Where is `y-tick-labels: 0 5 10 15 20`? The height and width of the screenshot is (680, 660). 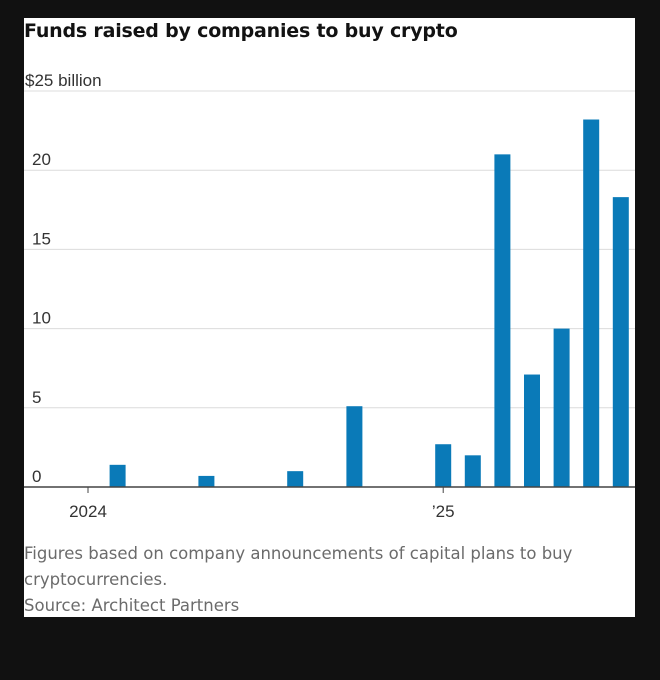 y-tick-labels: 0 5 10 15 20 is located at coordinates (41, 318).